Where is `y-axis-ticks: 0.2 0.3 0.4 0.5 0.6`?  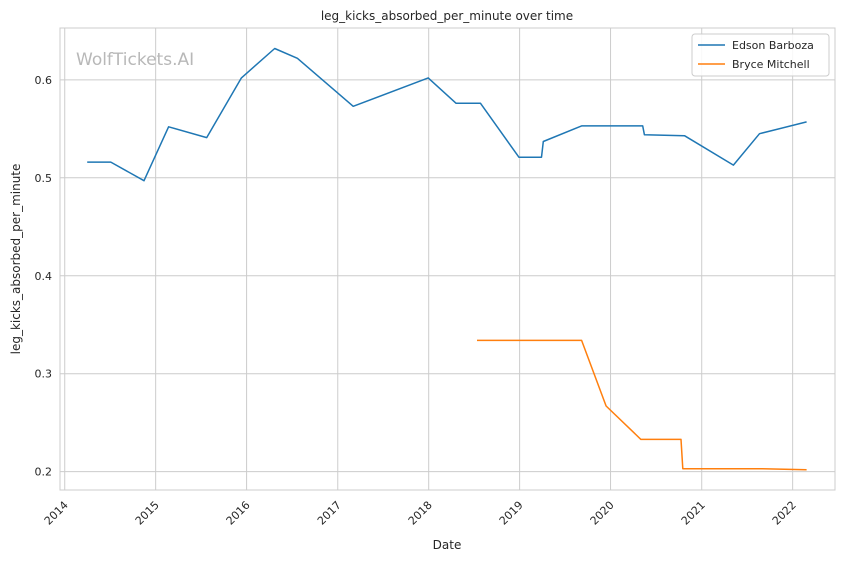 y-axis-ticks: 0.2 0.3 0.4 0.5 0.6 is located at coordinates (44, 276).